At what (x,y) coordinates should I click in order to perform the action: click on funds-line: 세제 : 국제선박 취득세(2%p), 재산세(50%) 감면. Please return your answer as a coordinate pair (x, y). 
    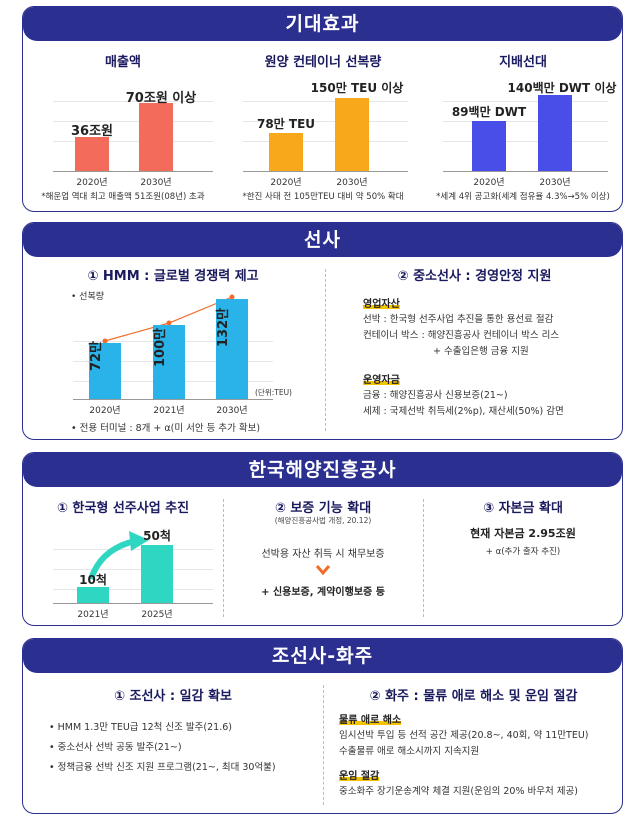
    Looking at the image, I should click on (463, 411).